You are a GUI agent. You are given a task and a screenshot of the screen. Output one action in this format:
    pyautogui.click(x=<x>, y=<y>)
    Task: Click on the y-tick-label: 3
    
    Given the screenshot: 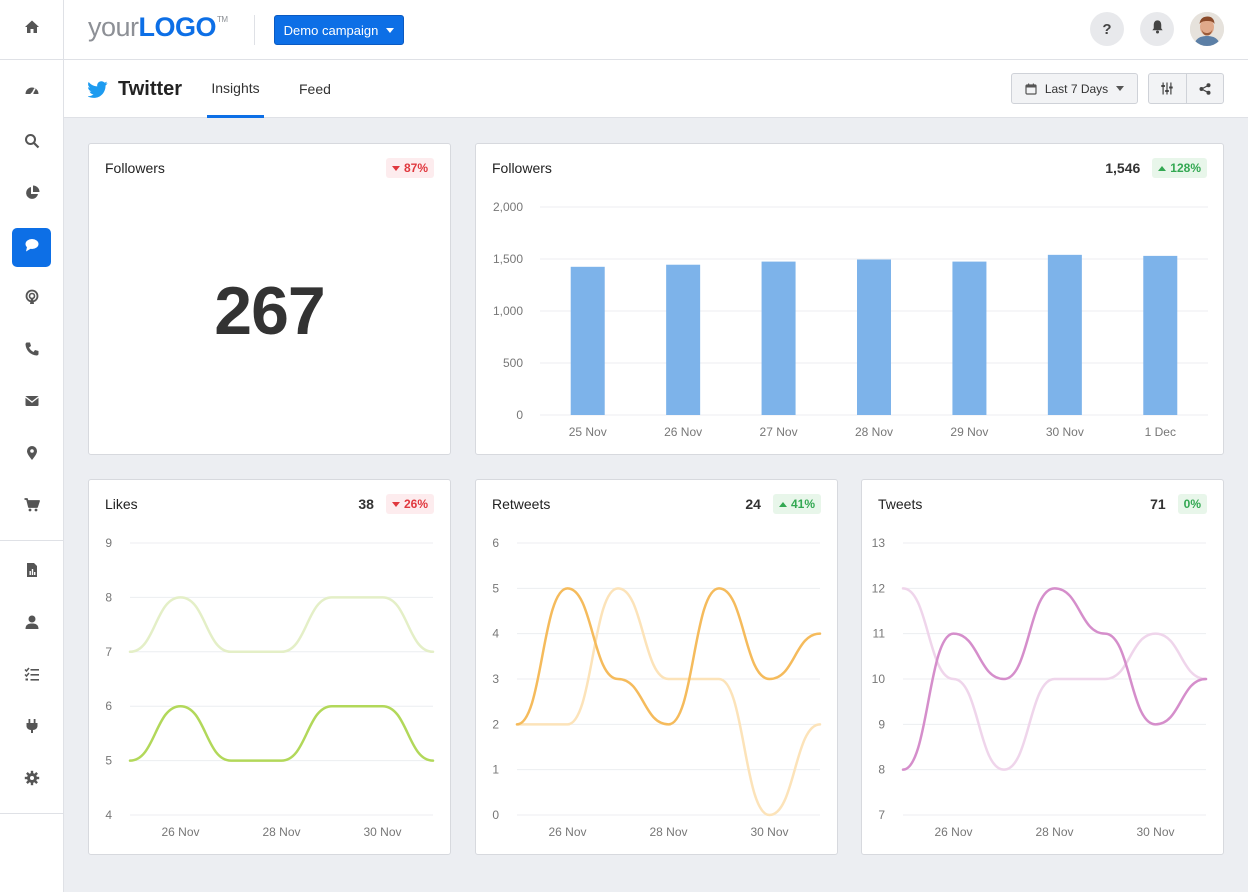 What is the action you would take?
    pyautogui.click(x=495, y=679)
    